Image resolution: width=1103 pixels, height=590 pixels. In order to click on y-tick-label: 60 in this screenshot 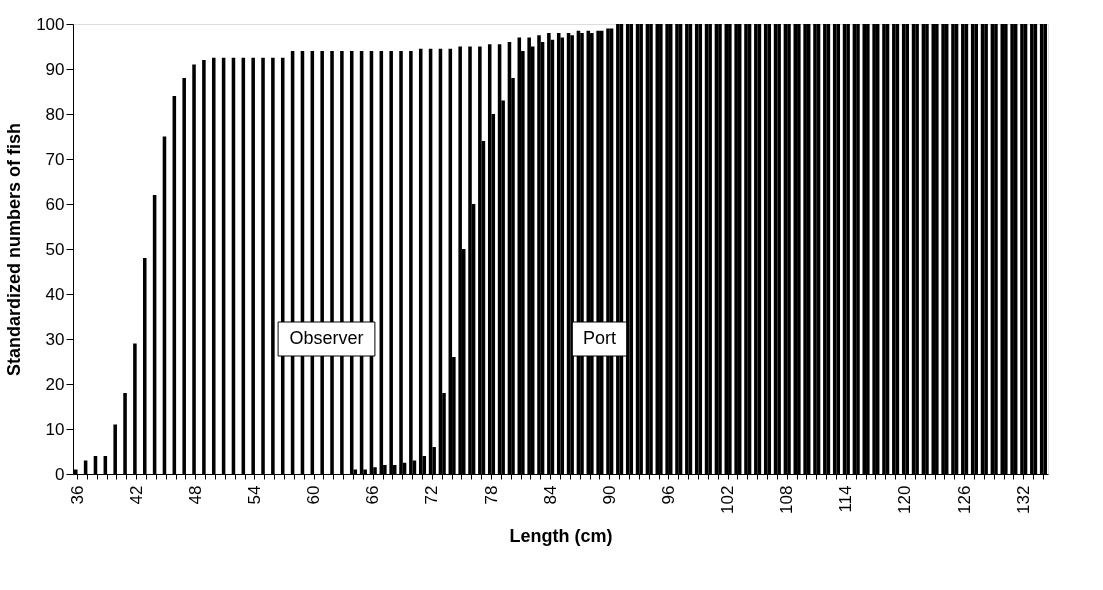, I will do `click(55, 204)`.